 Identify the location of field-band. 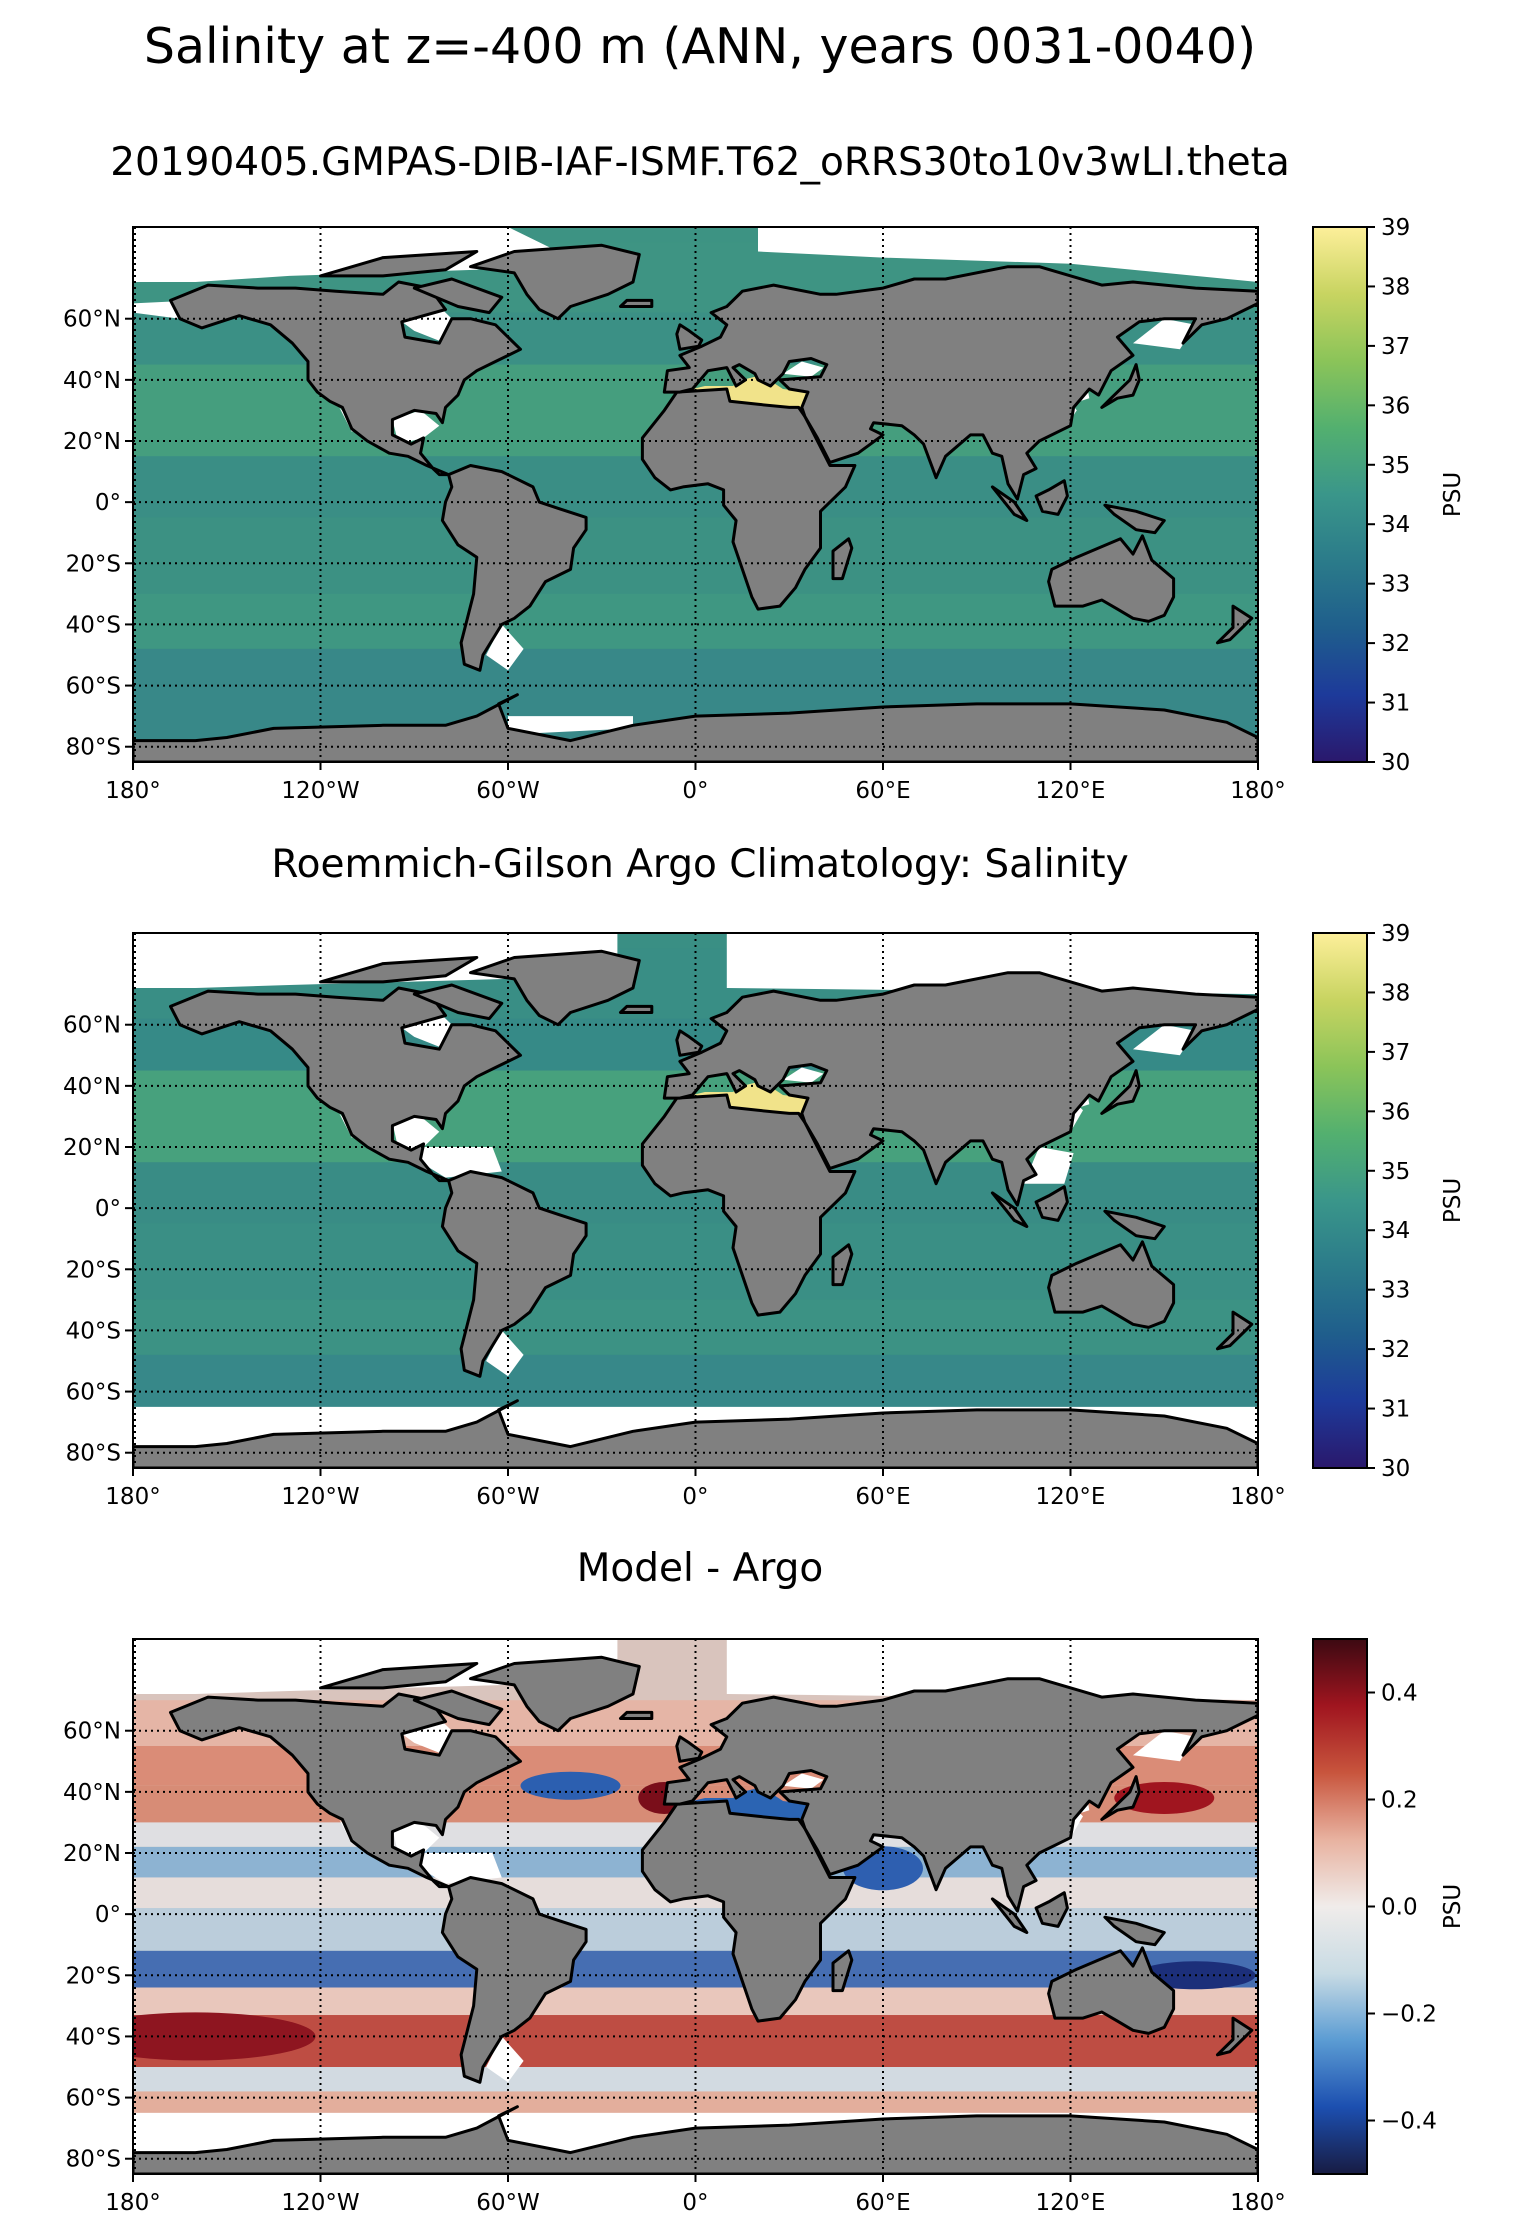
(695, 2079).